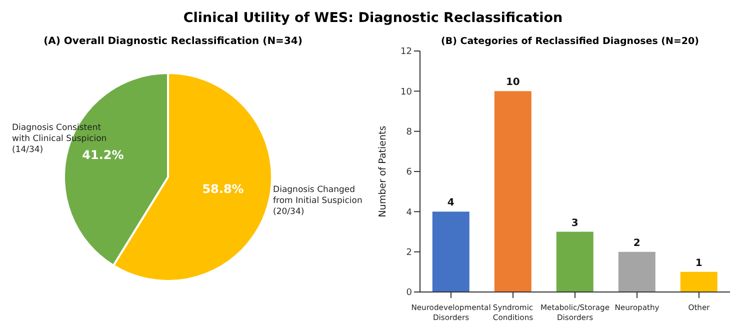 This screenshot has height=330, width=746. Describe the element at coordinates (382, 172) in the screenshot. I see `y-axis-title: Number of Patients` at that location.